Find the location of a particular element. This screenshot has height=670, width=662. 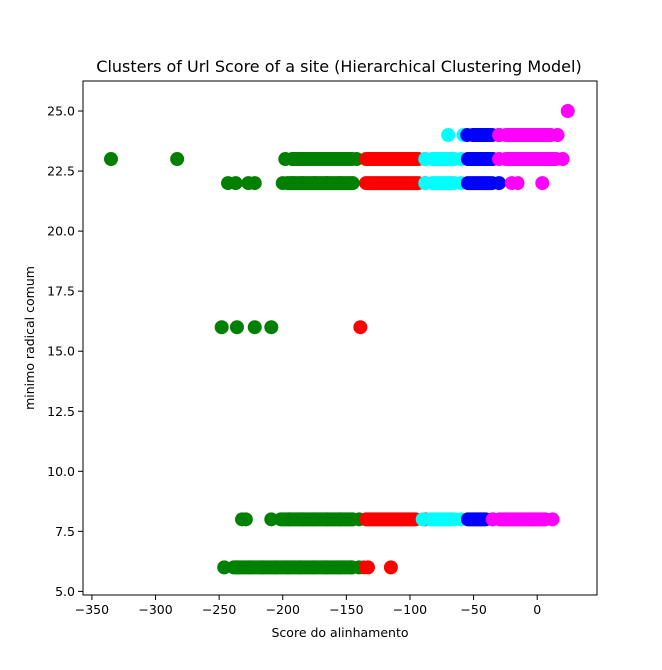

x-tick-label: −250 is located at coordinates (219, 609).